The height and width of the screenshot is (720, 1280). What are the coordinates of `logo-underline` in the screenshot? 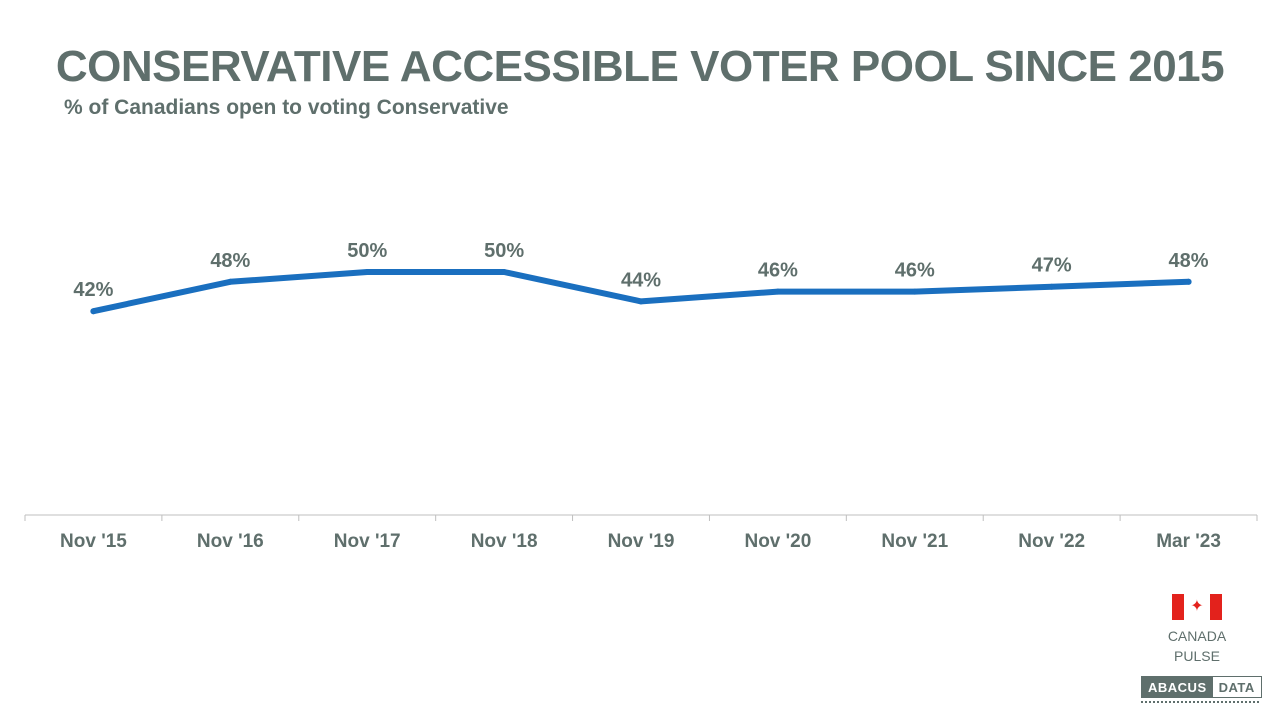 It's located at (1200, 701).